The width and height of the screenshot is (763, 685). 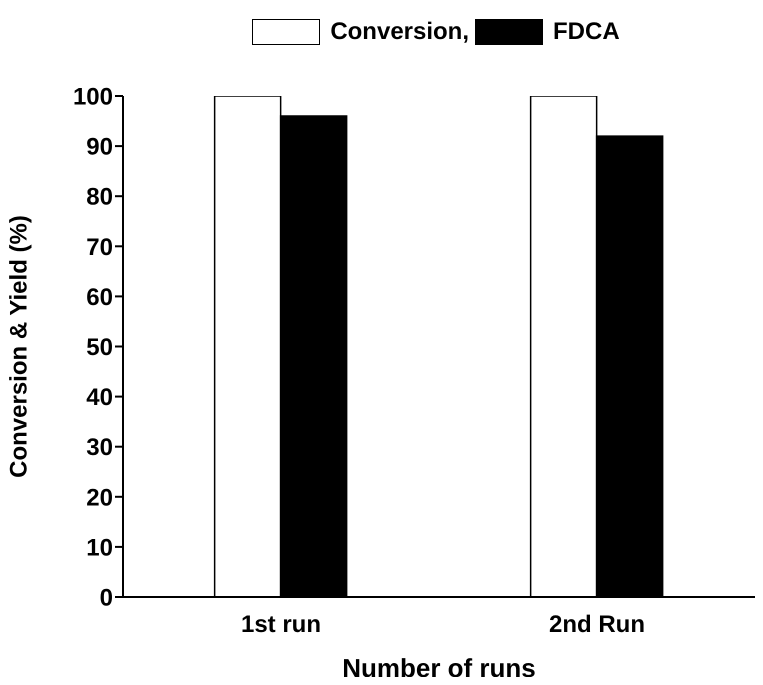 I want to click on y-axis-title: Conversion & Yield (%), so click(x=19, y=346).